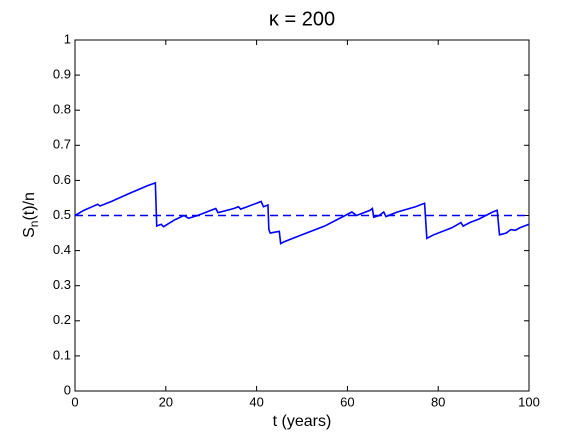 The height and width of the screenshot is (439, 584). I want to click on y-axis-label: Sn(t)/n, so click(31, 215).